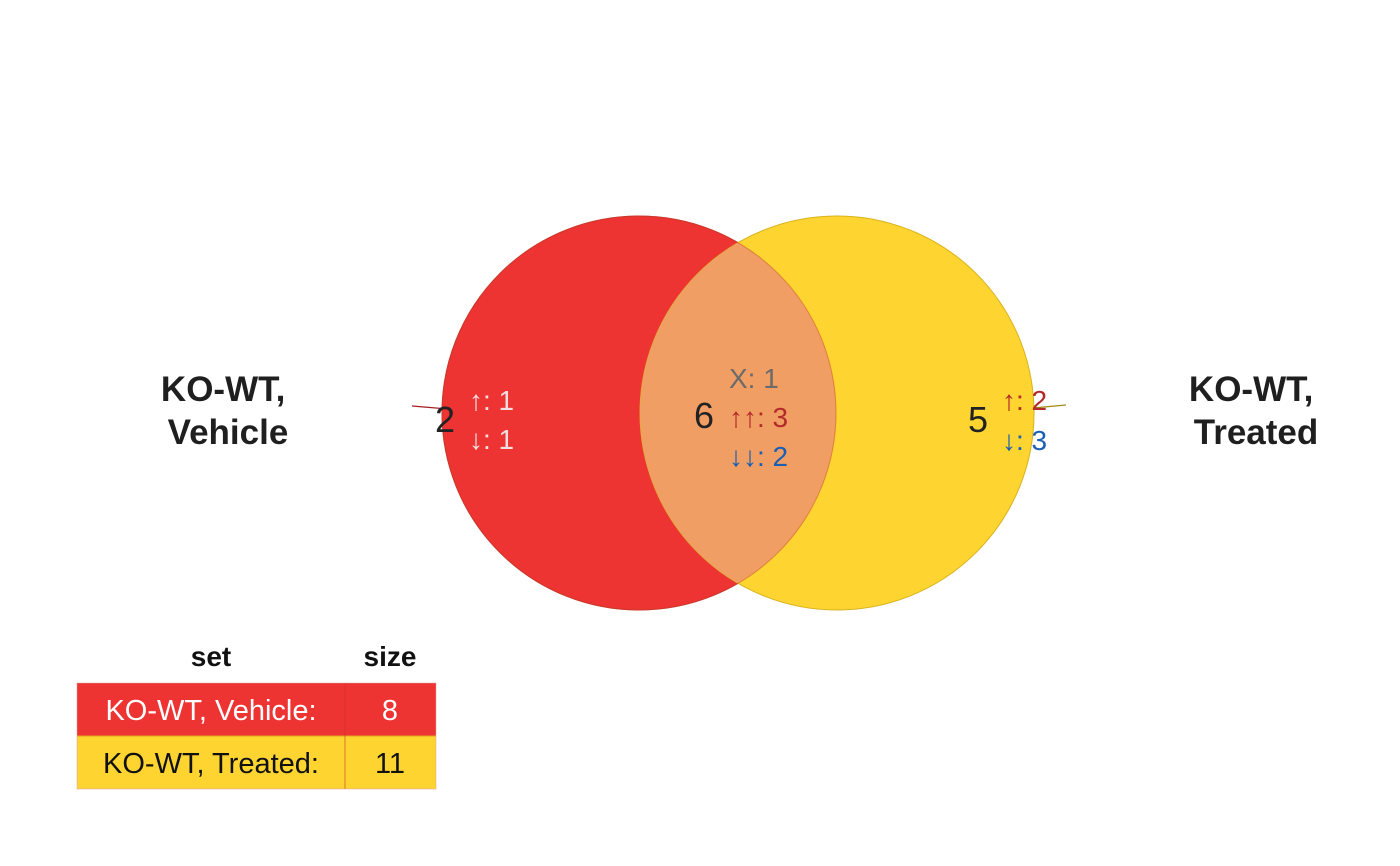  I want to click on set-label-treated: KO-WT, Treated, so click(1256, 411).